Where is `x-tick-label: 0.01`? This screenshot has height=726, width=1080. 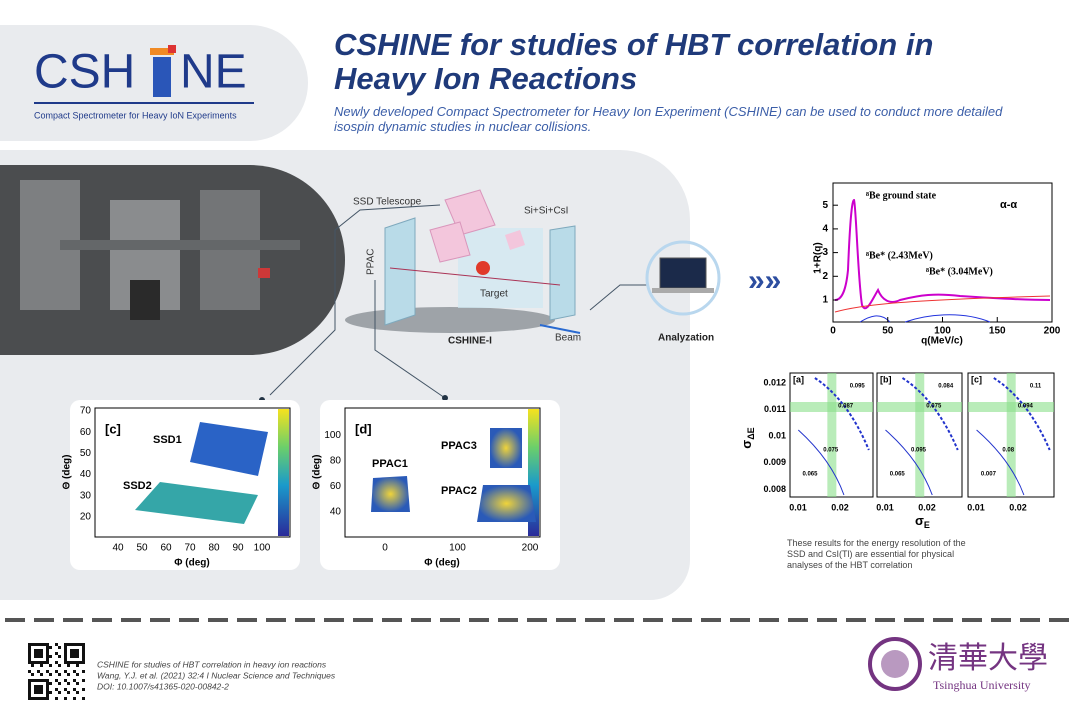 x-tick-label: 0.01 is located at coordinates (976, 507).